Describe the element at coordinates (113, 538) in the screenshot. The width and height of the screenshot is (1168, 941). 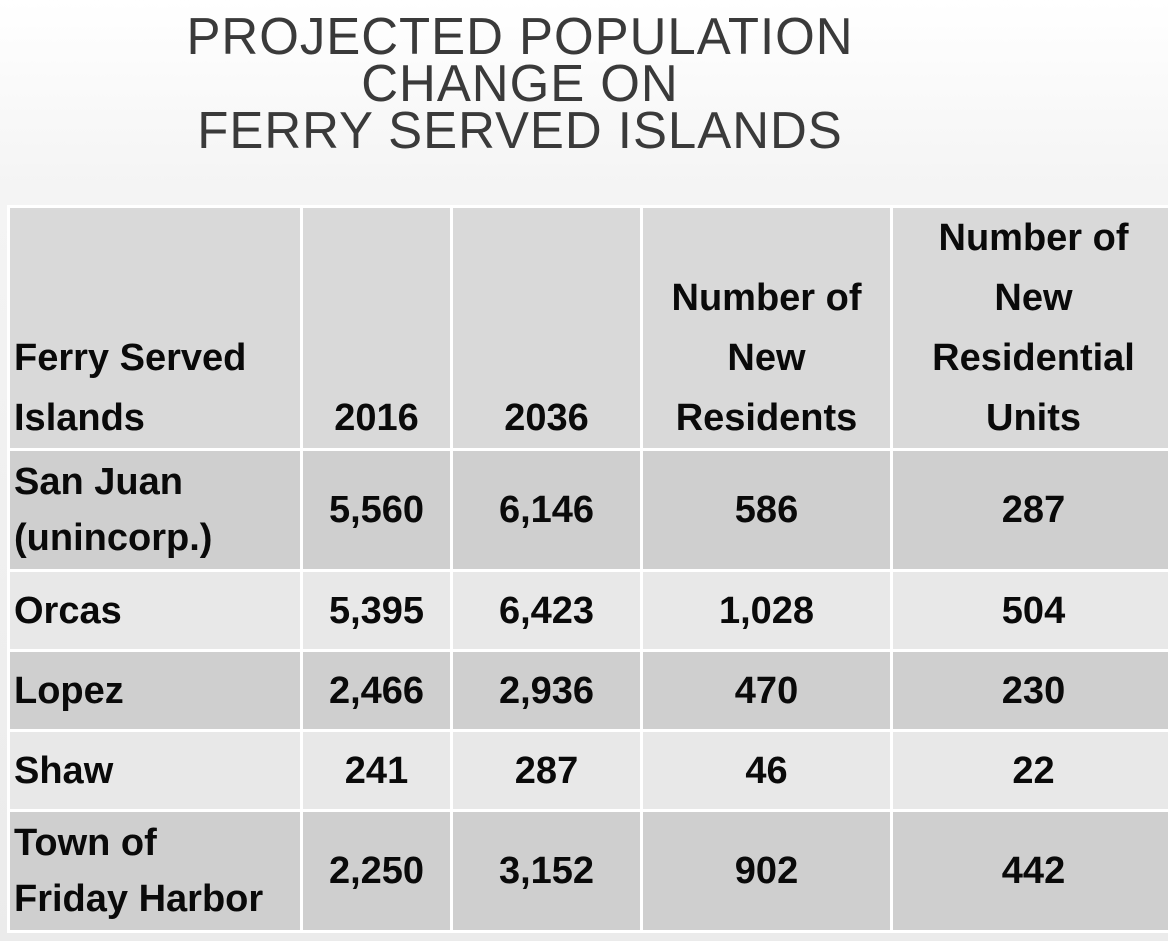
I see `island-name-text: (unincorp.)` at that location.